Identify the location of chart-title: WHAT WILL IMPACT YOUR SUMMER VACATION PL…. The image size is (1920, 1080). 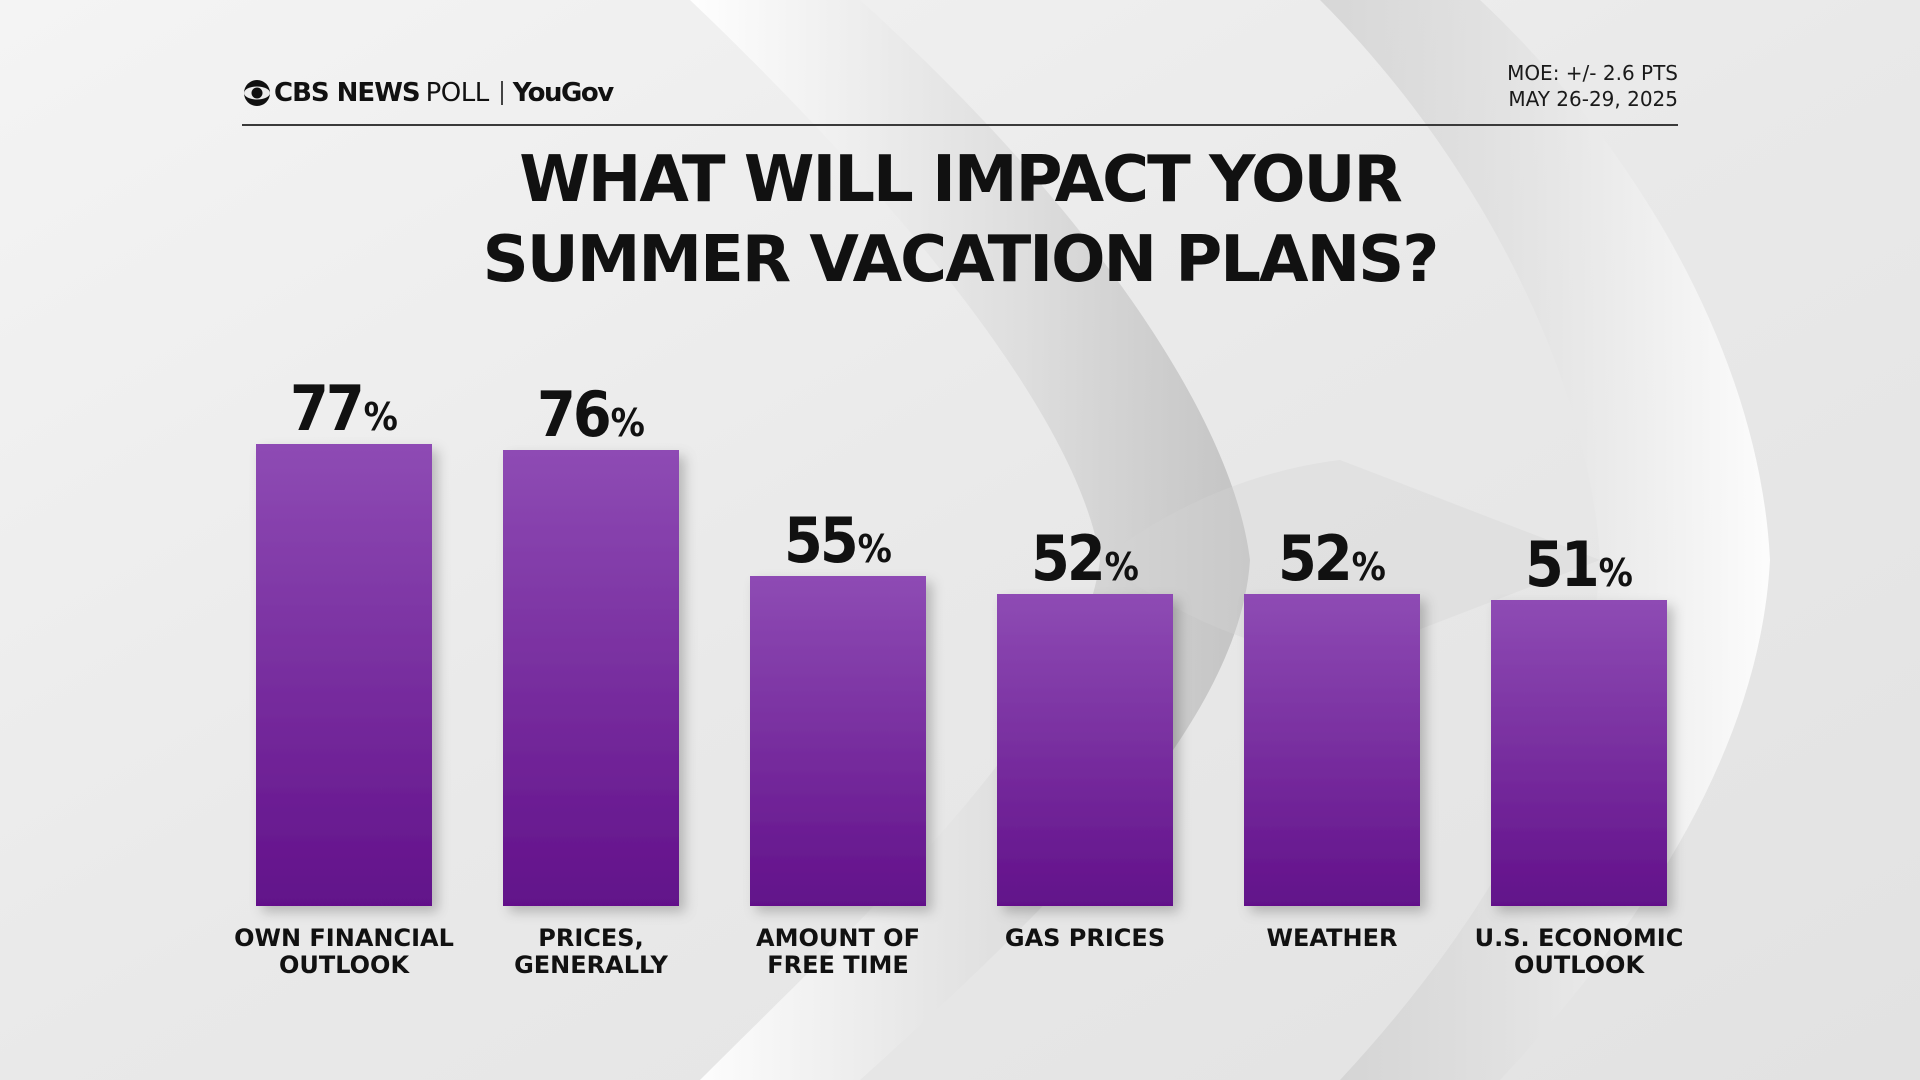
(960, 220).